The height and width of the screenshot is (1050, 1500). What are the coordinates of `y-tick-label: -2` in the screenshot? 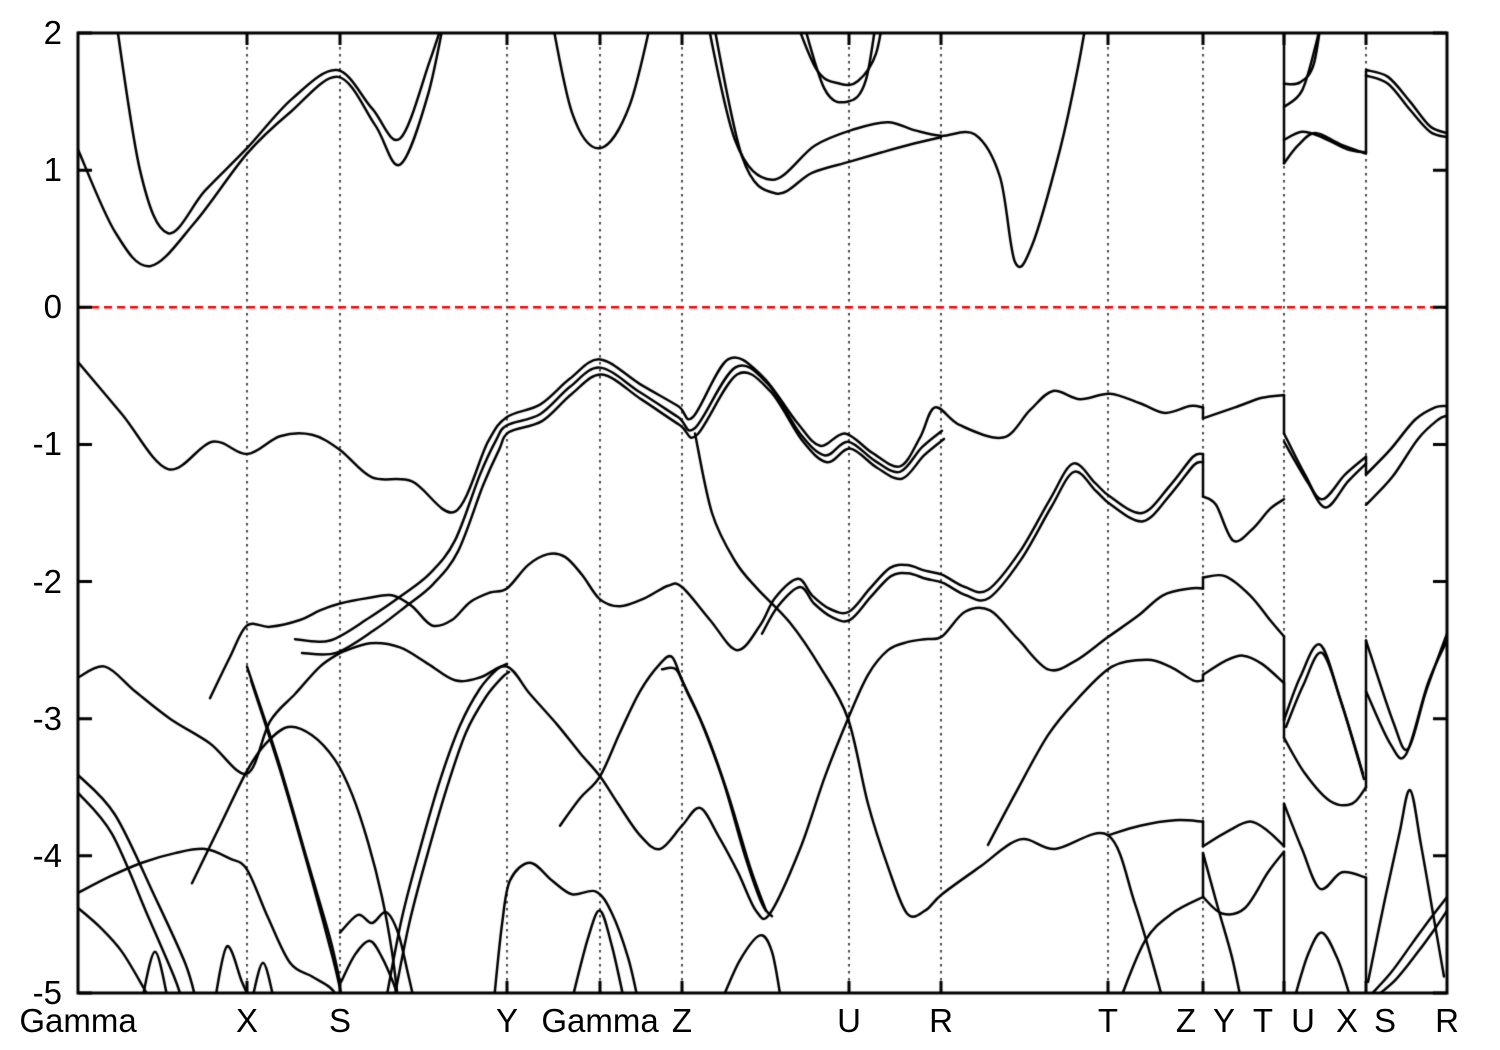 It's located at (47, 581).